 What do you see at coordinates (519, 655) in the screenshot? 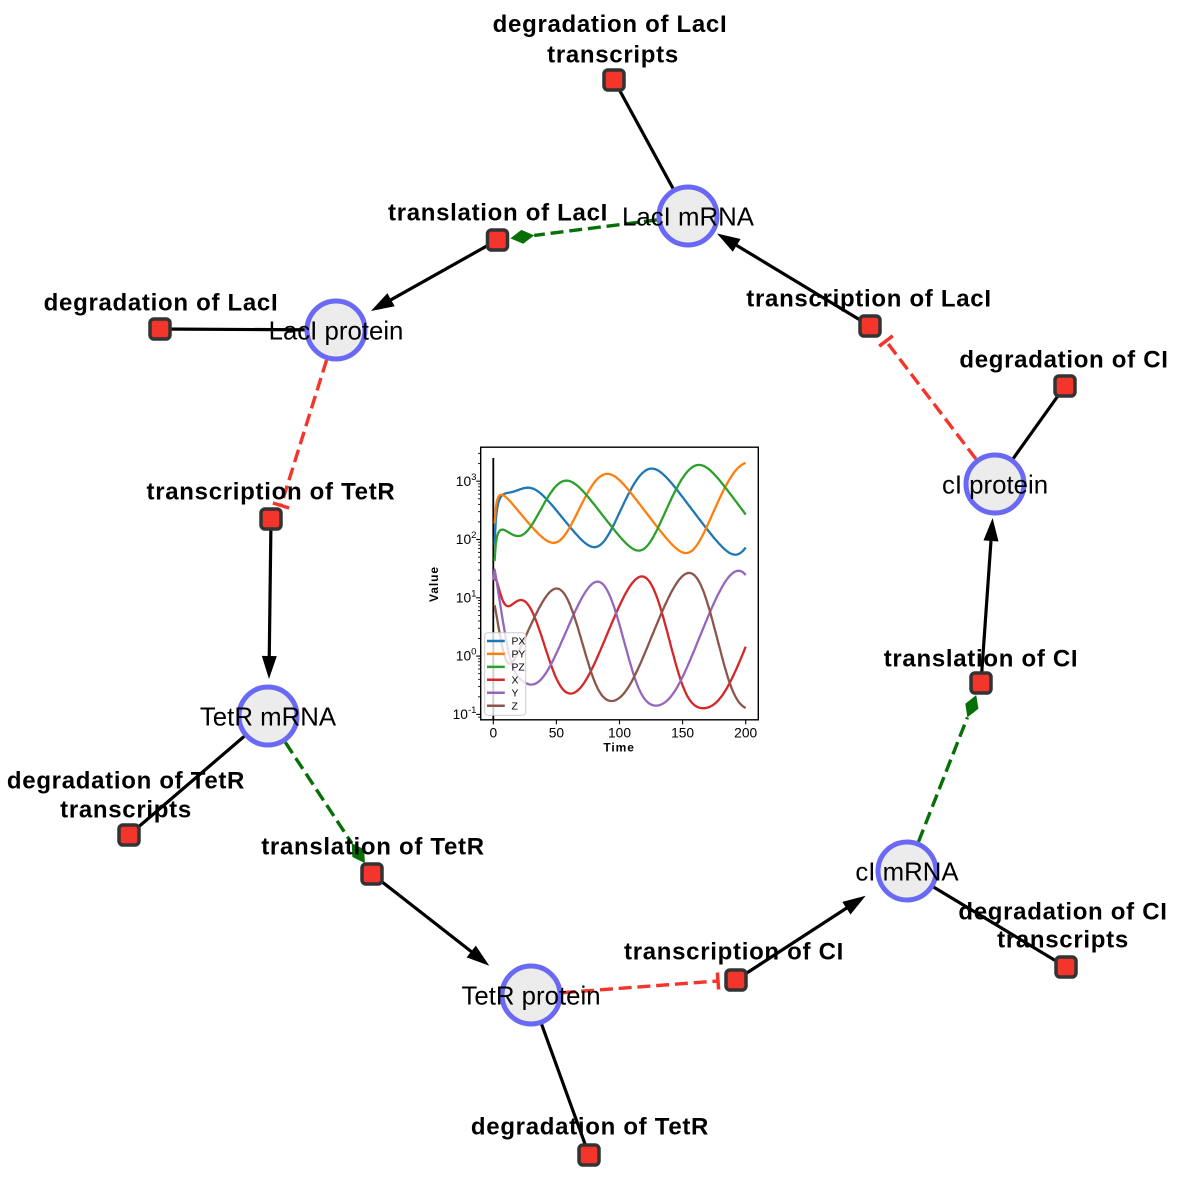
I see `svg-text: PY` at bounding box center [519, 655].